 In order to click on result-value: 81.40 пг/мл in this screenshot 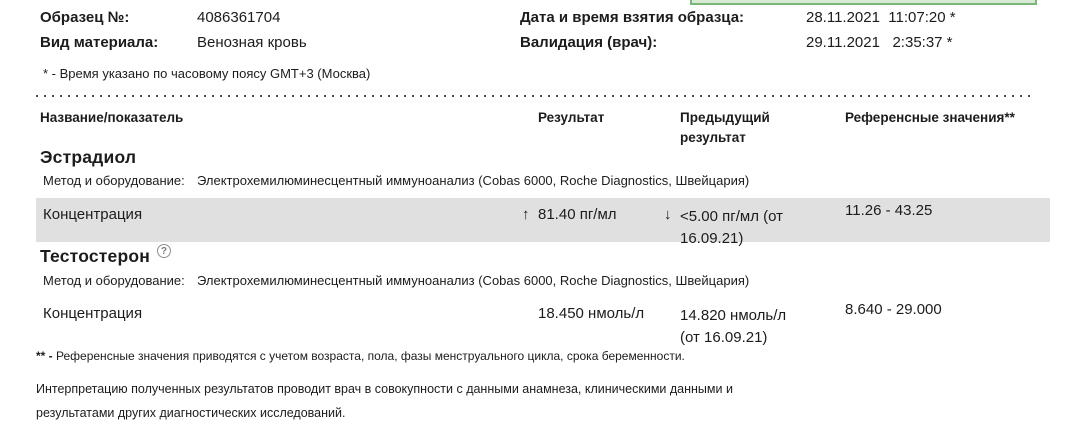, I will do `click(577, 214)`.